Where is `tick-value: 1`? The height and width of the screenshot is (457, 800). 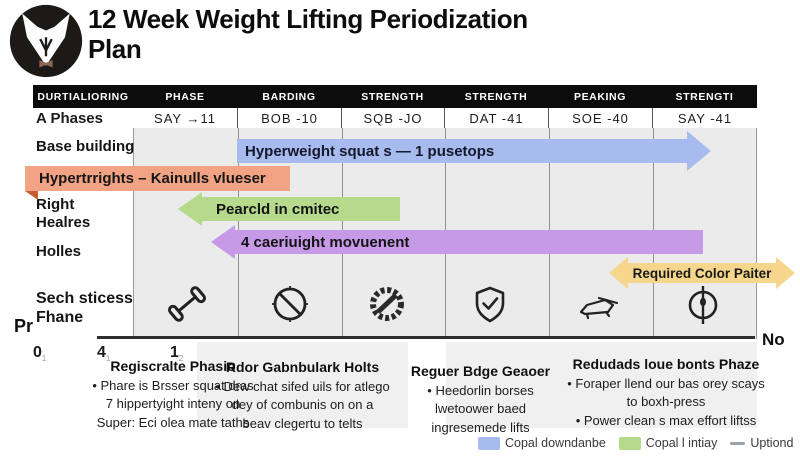
tick-value: 1 is located at coordinates (174, 352).